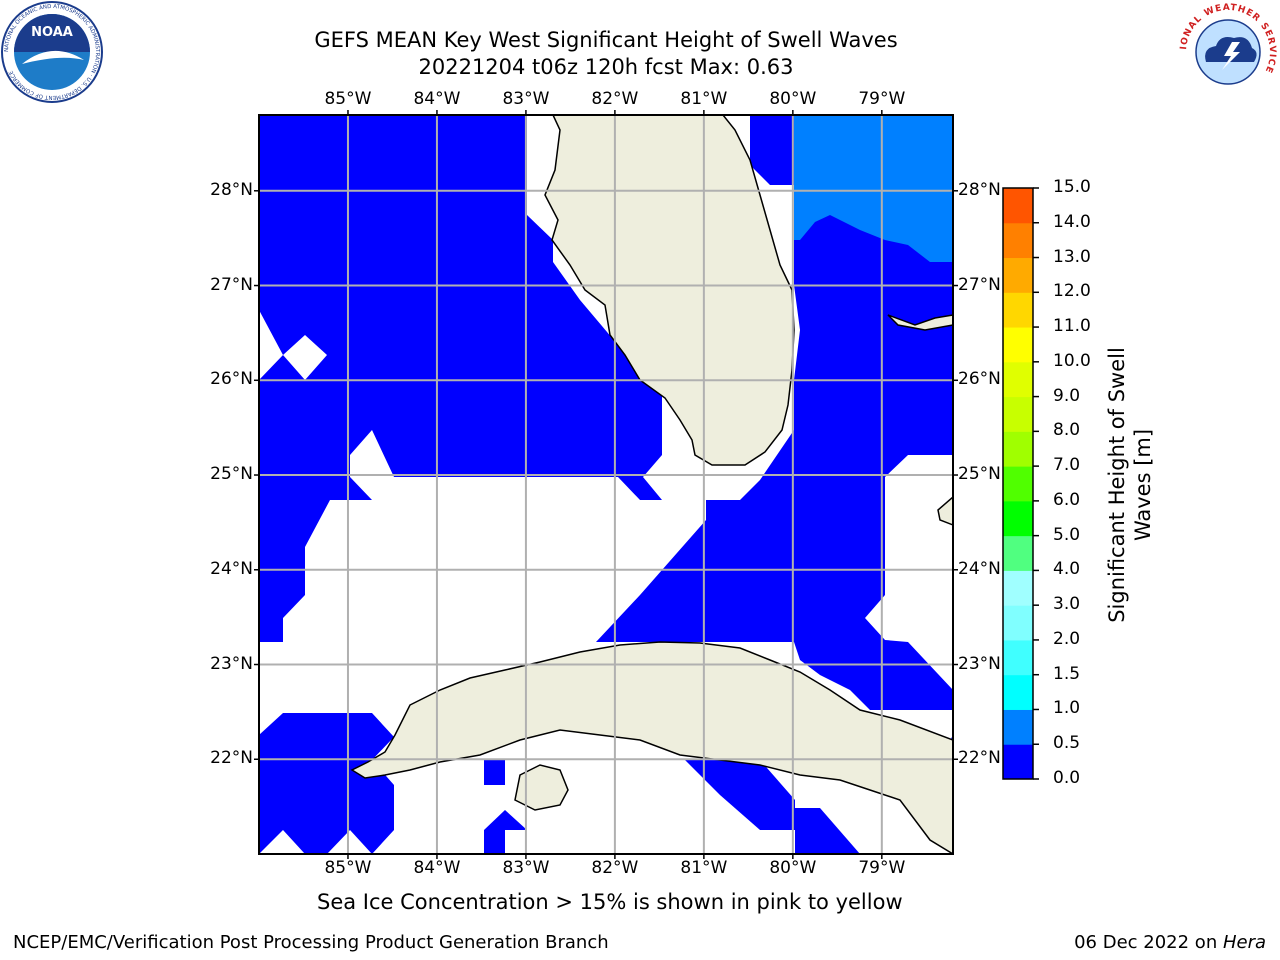 Image resolution: width=1280 pixels, height=960 pixels. What do you see at coordinates (704, 868) in the screenshot?
I see `lon-label-bottom: 81°W` at bounding box center [704, 868].